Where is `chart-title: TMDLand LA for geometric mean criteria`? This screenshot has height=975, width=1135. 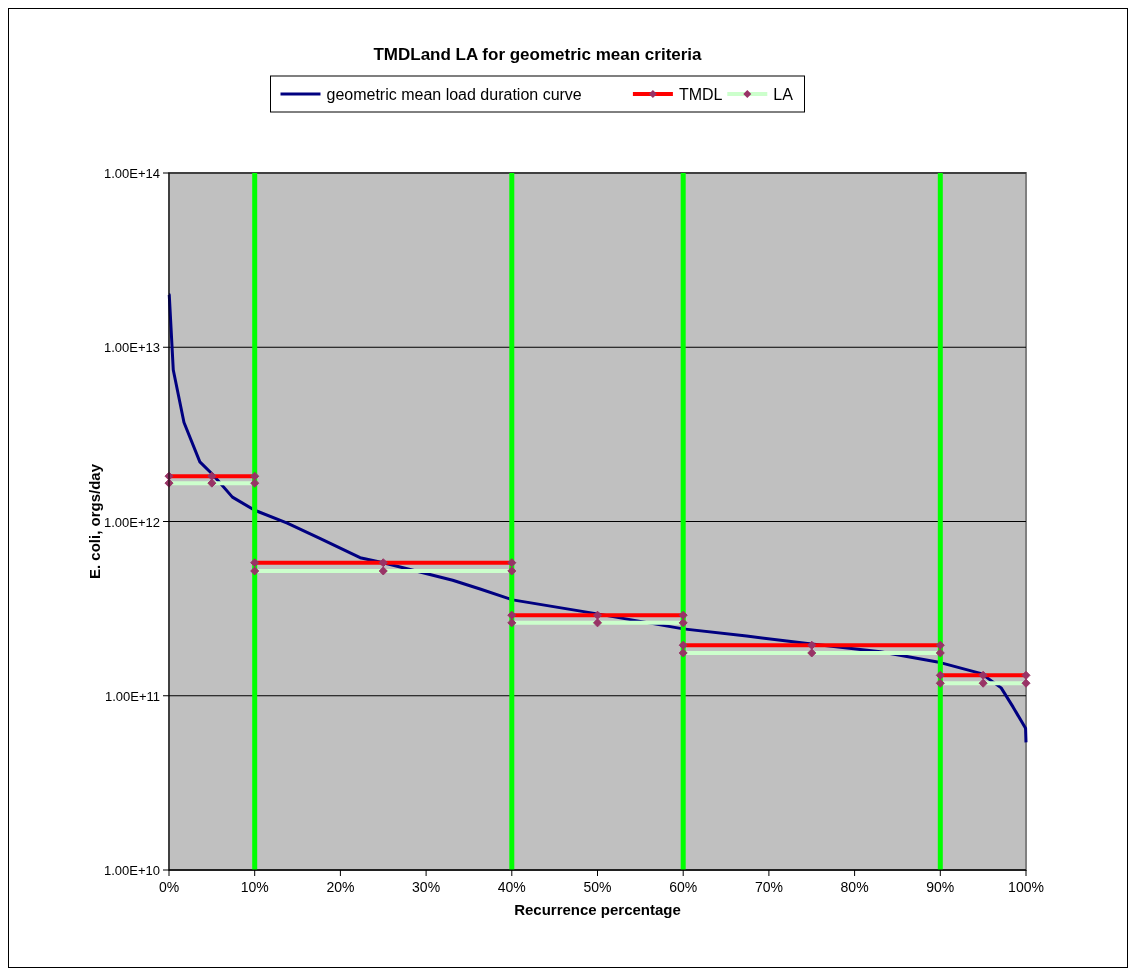
chart-title: TMDLand LA for geometric mean criteria is located at coordinates (538, 54).